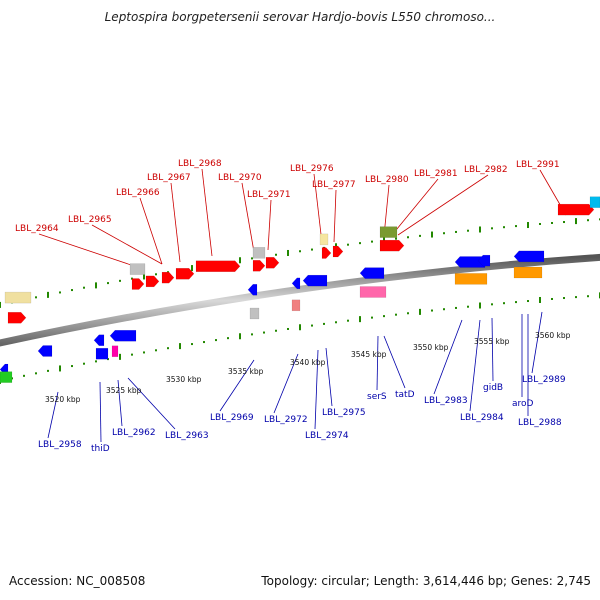 Image resolution: width=600 pixels, height=600 pixels. Describe the element at coordinates (240, 178) in the screenshot. I see `gene-label-forward: LBL_2970` at that location.